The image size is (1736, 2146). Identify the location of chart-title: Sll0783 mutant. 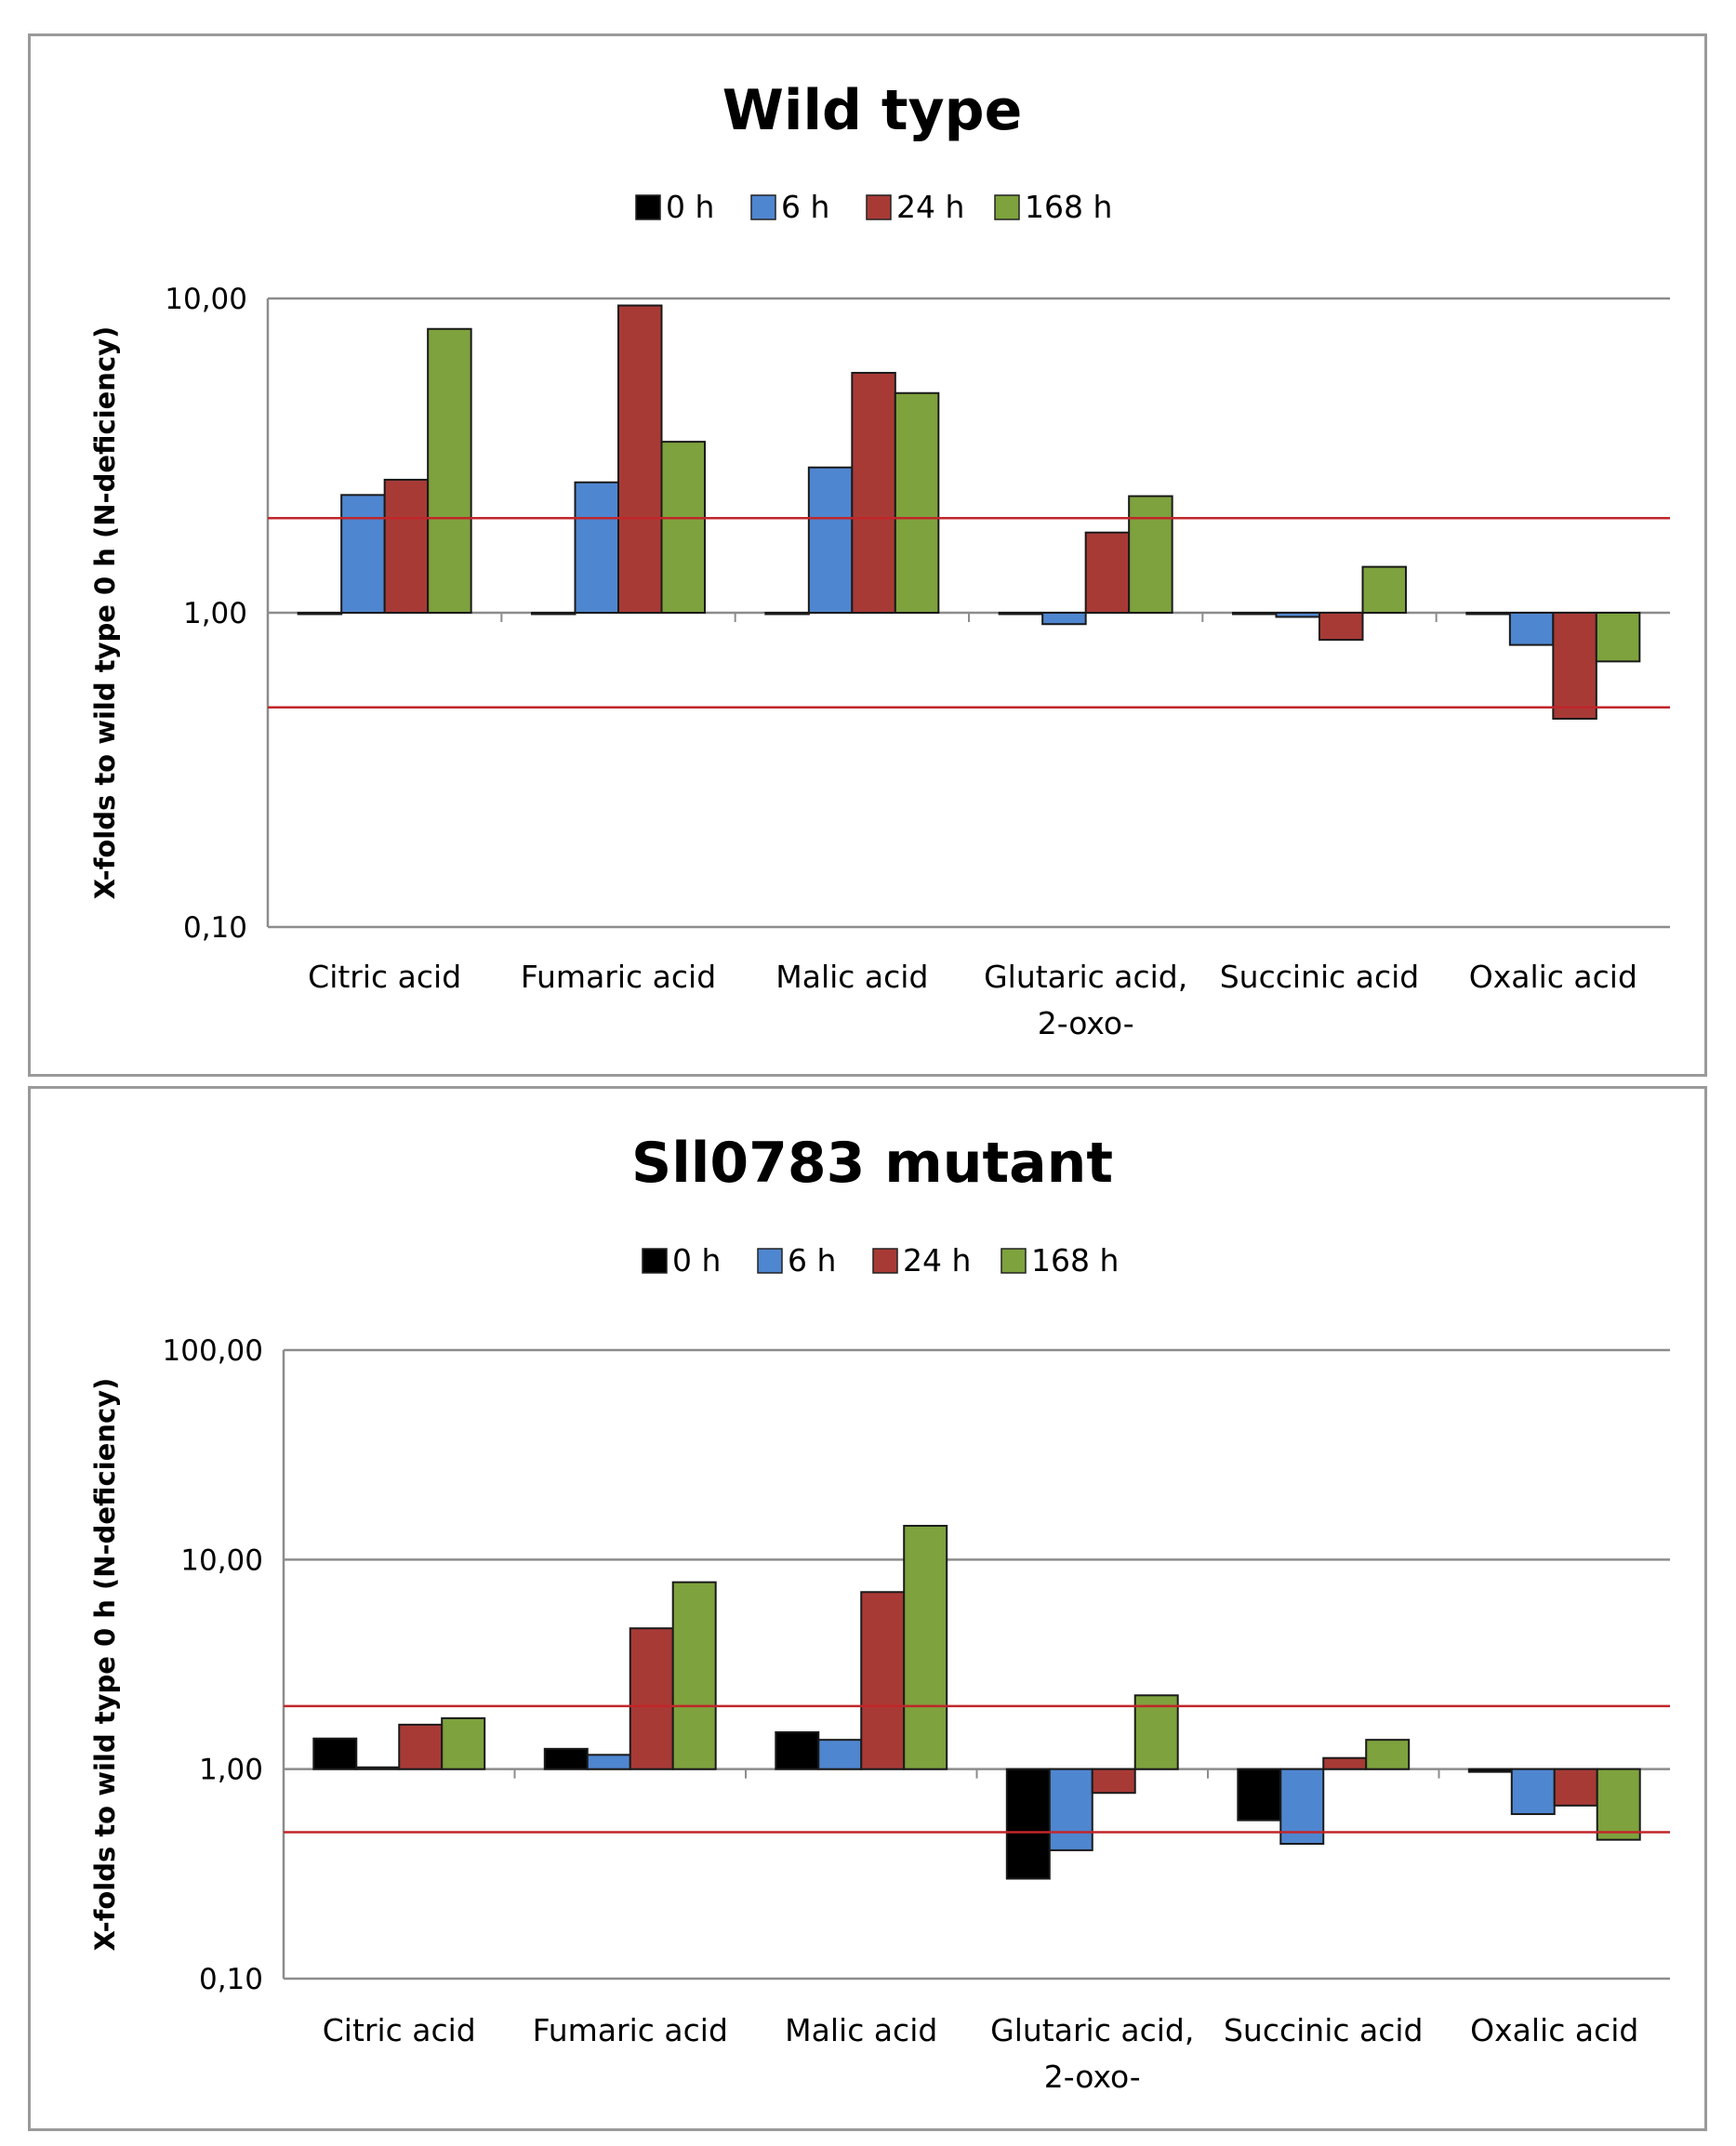
(872, 1163).